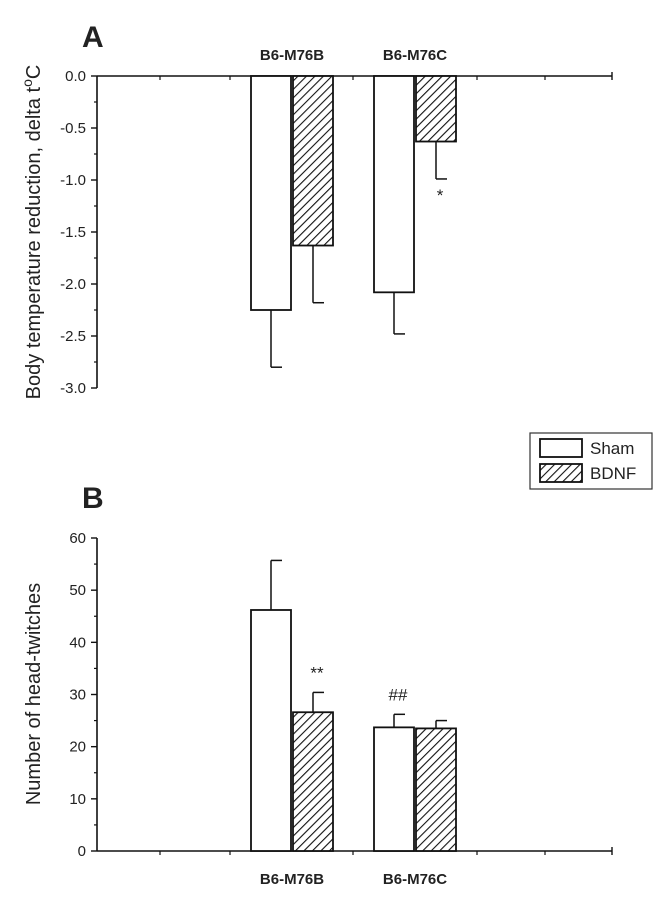 The width and height of the screenshot is (660, 903). What do you see at coordinates (73, 336) in the screenshot?
I see `panel-a-ytick-label-5: -2.5` at bounding box center [73, 336].